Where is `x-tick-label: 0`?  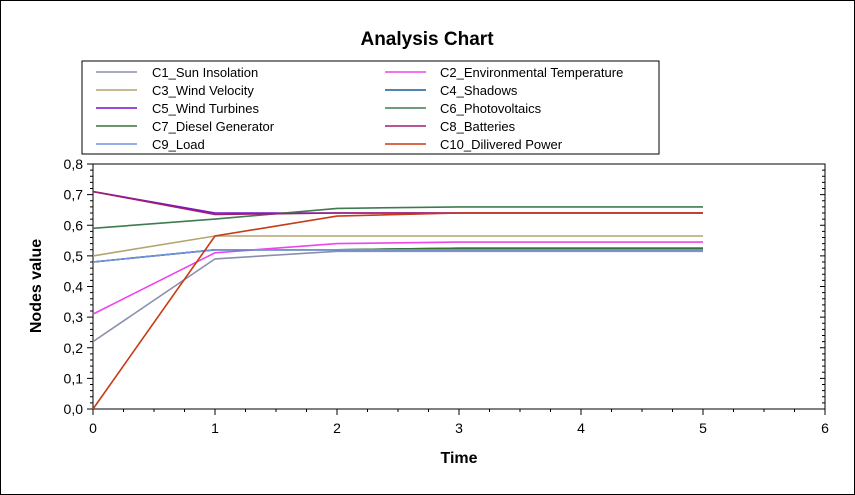 x-tick-label: 0 is located at coordinates (93, 428).